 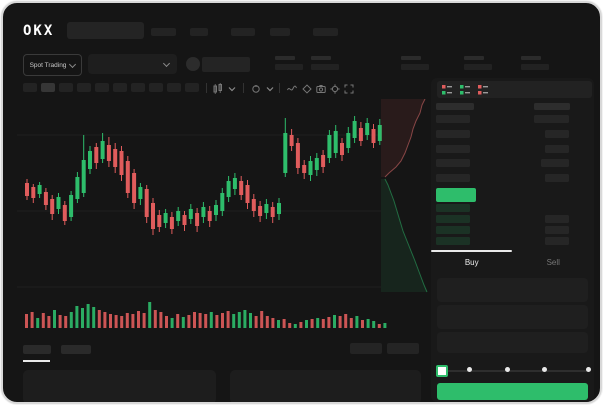 What do you see at coordinates (307, 89) in the screenshot?
I see `eraser-icon` at bounding box center [307, 89].